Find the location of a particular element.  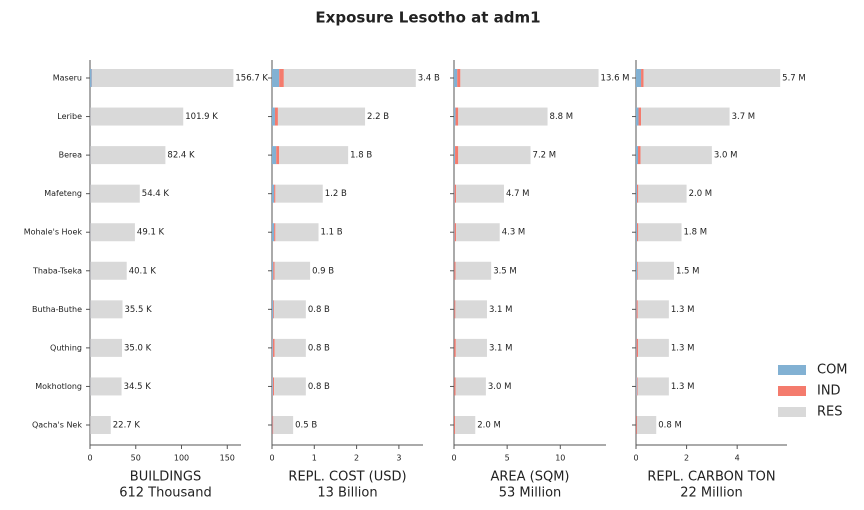

total-label: 5.7 M is located at coordinates (794, 79).